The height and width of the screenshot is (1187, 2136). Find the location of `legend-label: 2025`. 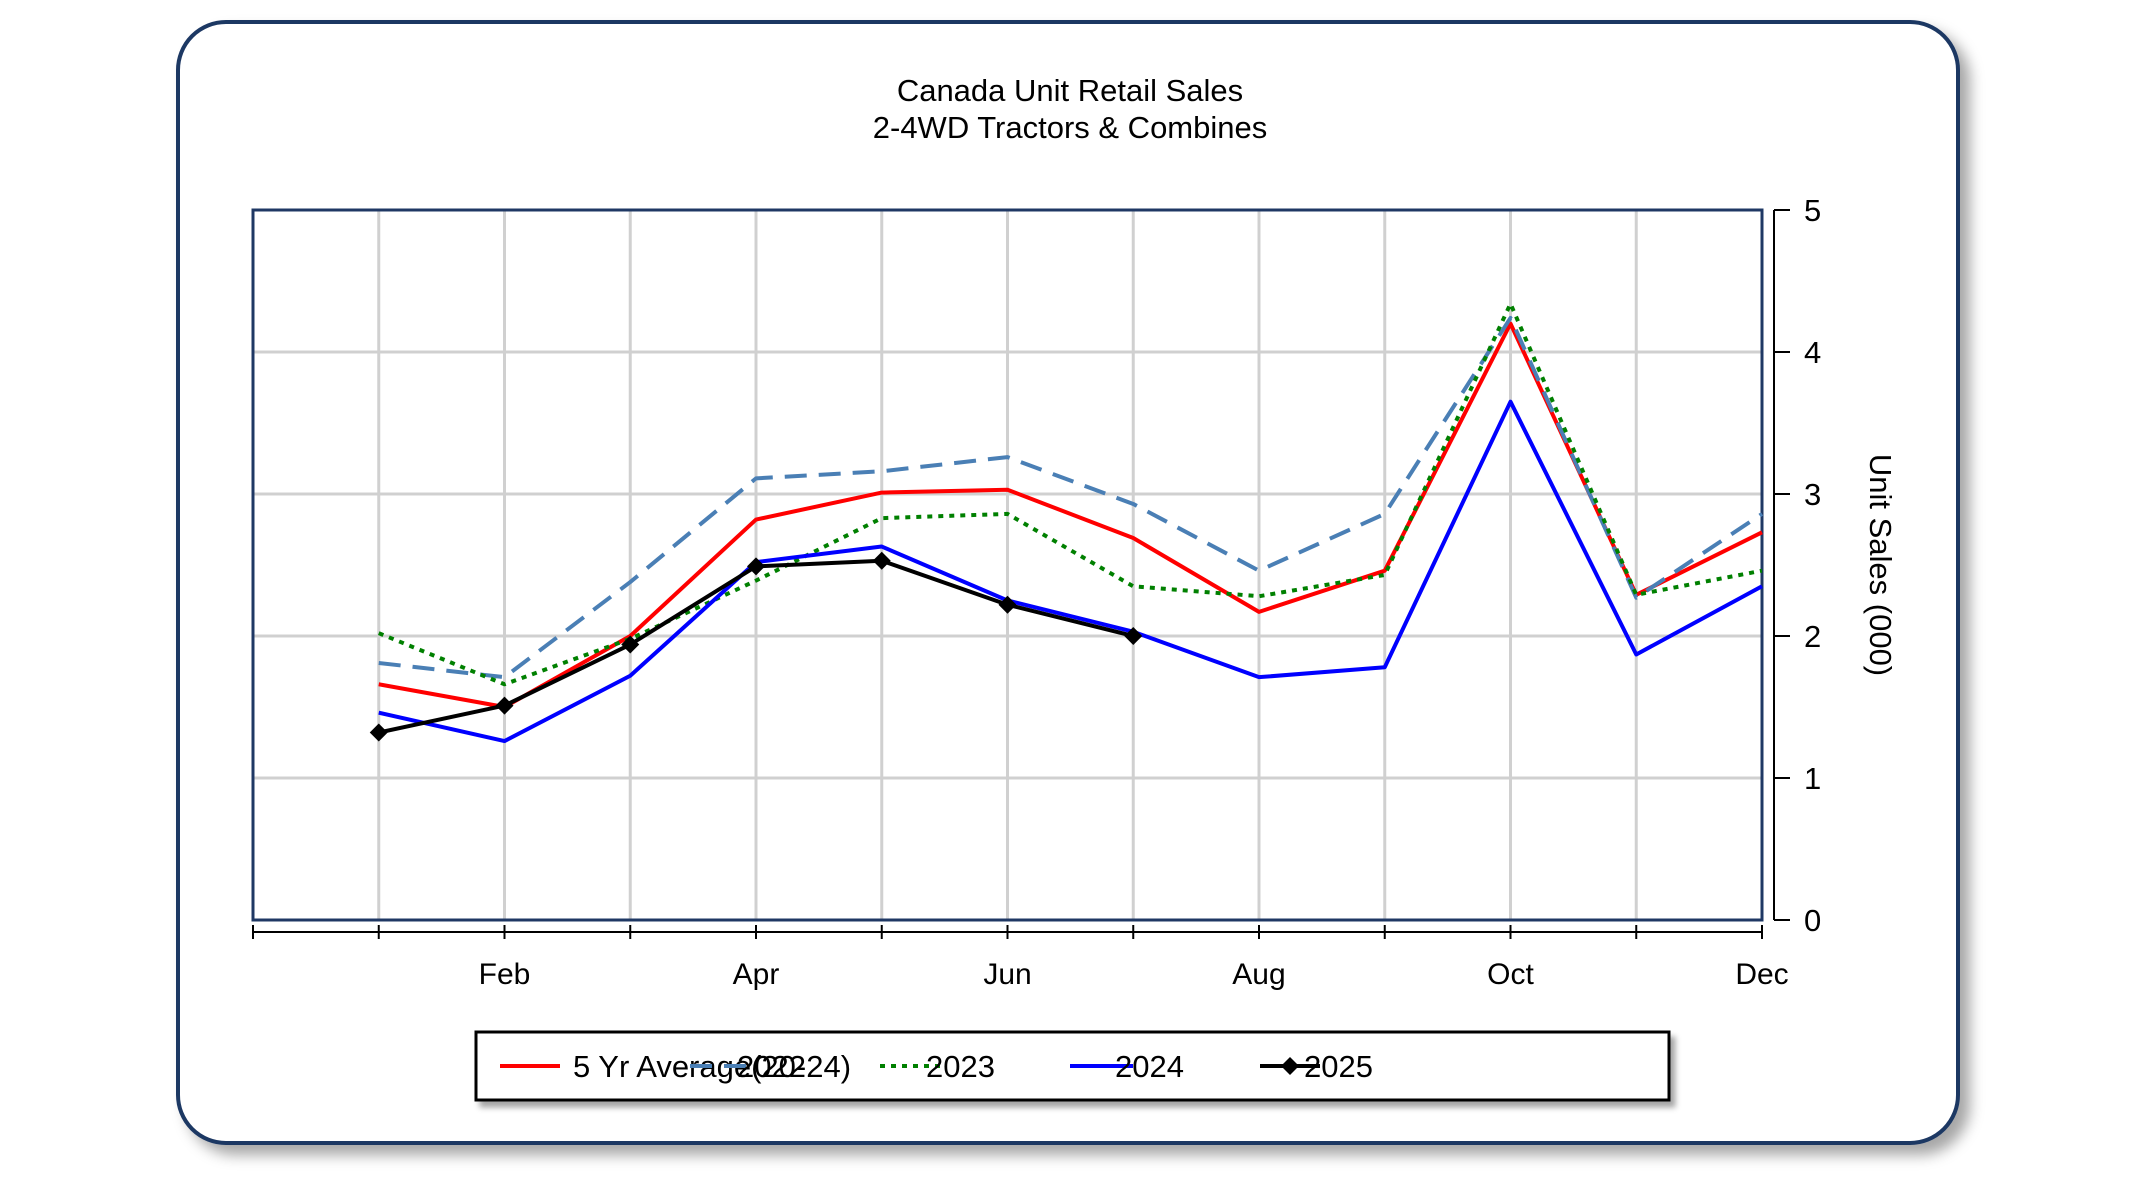

legend-label: 2025 is located at coordinates (1338, 1066).